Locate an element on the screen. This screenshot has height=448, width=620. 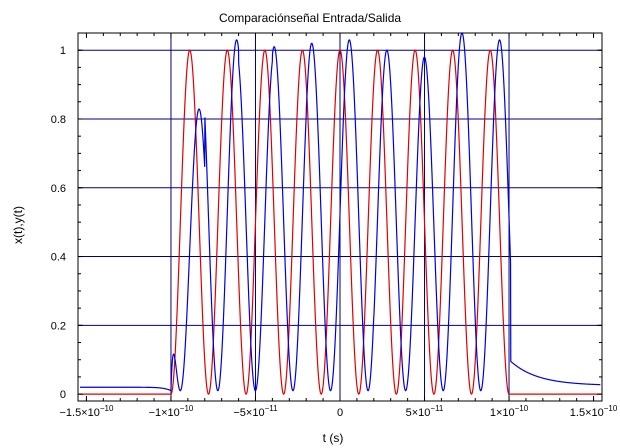
x-tick-label: −1×10⁻¹⁰ is located at coordinates (171, 411).